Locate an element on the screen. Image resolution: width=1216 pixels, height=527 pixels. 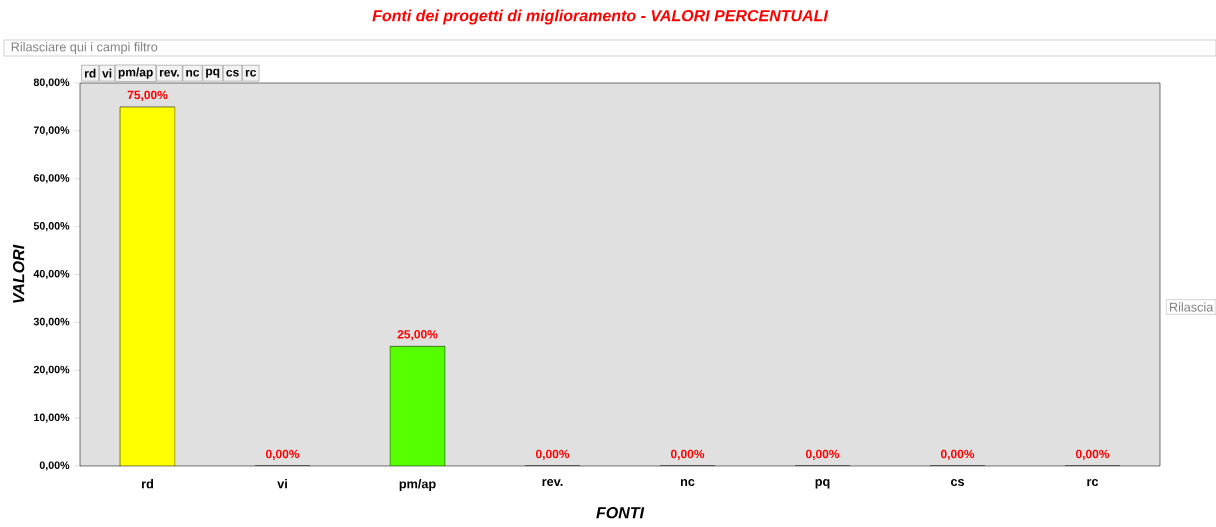
x-tick-label: cs is located at coordinates (957, 483).